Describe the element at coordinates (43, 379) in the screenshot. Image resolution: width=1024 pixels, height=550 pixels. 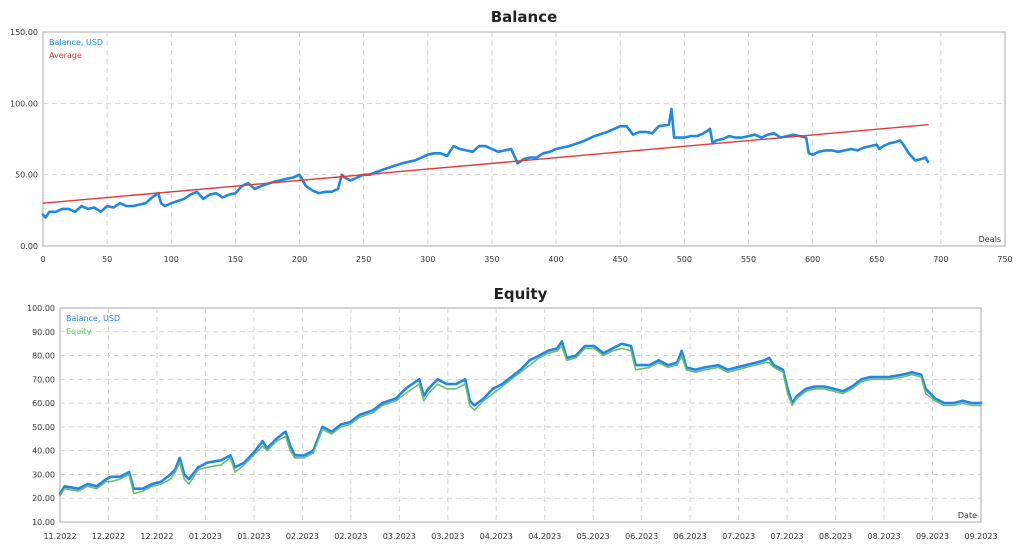
I see `y-tick-label: 70.00` at that location.